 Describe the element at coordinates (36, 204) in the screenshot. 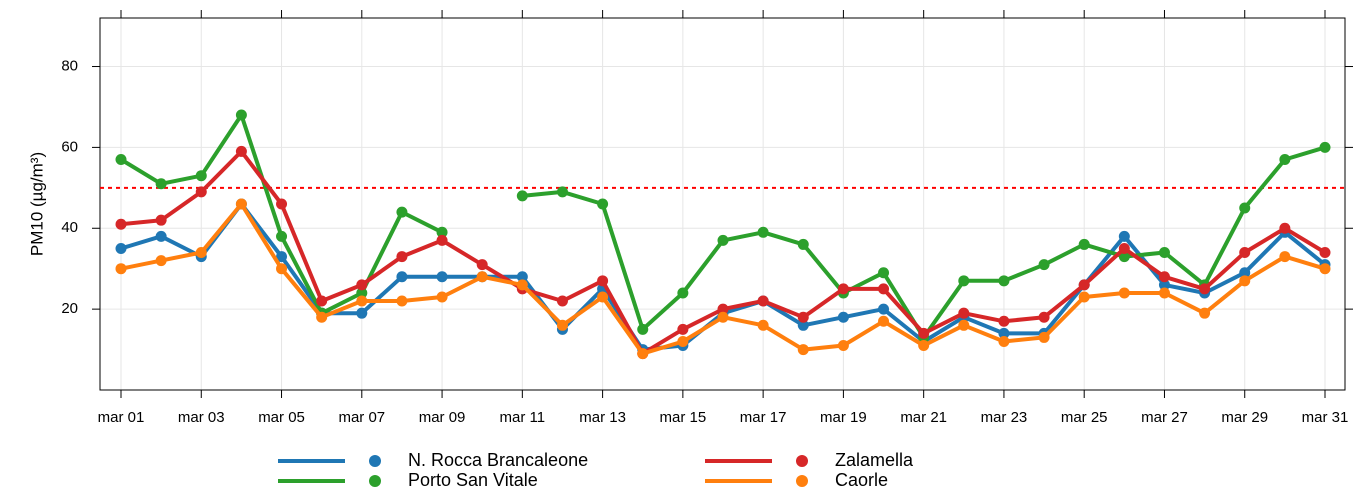

I see `y-axis-label: PM10 (µg/m³)` at that location.